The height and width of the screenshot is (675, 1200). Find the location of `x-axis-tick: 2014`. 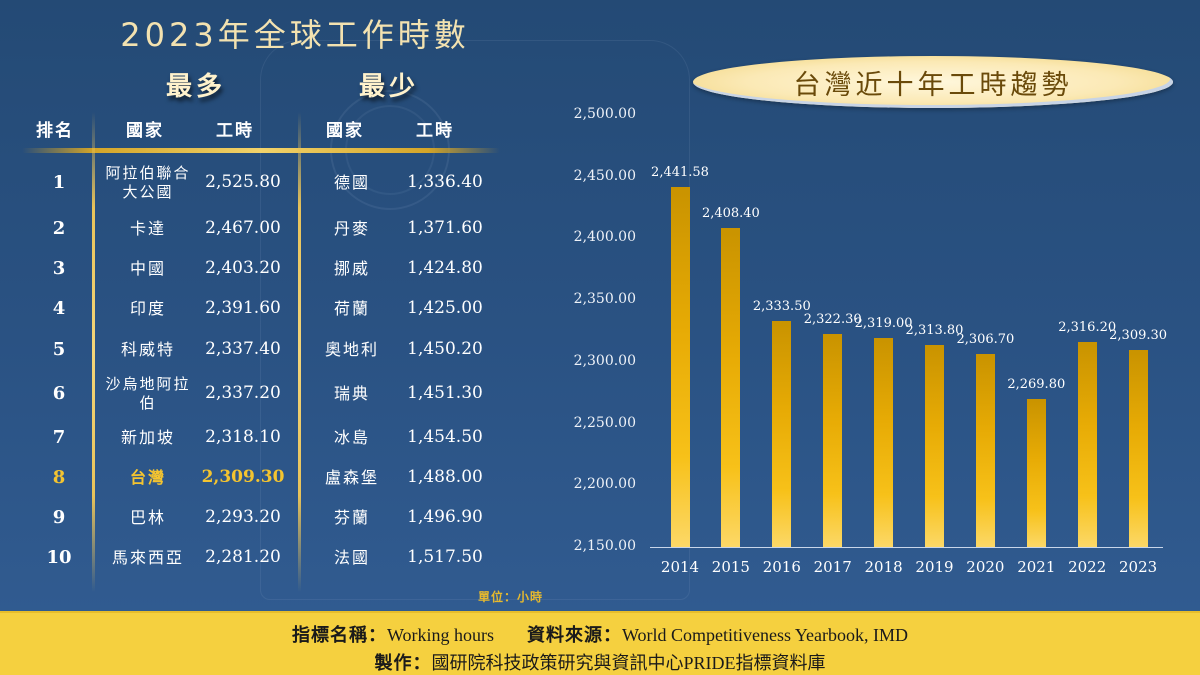

x-axis-tick: 2014 is located at coordinates (680, 567).